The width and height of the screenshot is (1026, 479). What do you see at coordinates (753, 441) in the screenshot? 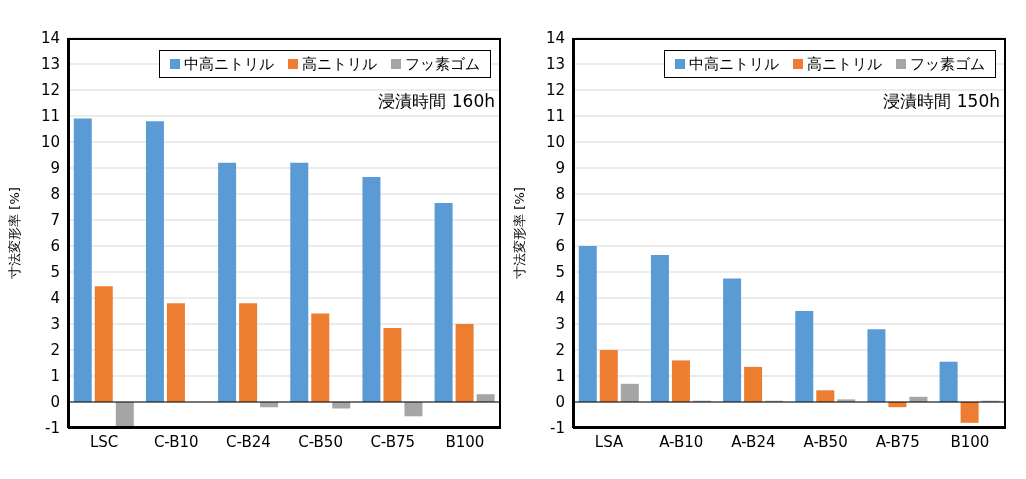
I see `x-tick-label: A-B24` at bounding box center [753, 441].